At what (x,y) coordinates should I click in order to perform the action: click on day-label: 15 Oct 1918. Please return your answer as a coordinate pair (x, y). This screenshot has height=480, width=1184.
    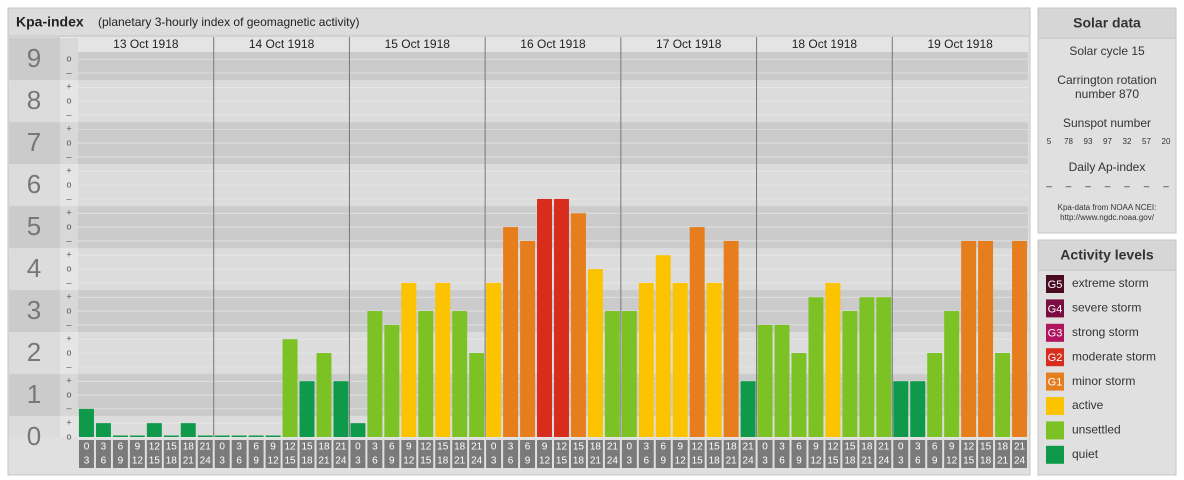
    Looking at the image, I should click on (418, 44).